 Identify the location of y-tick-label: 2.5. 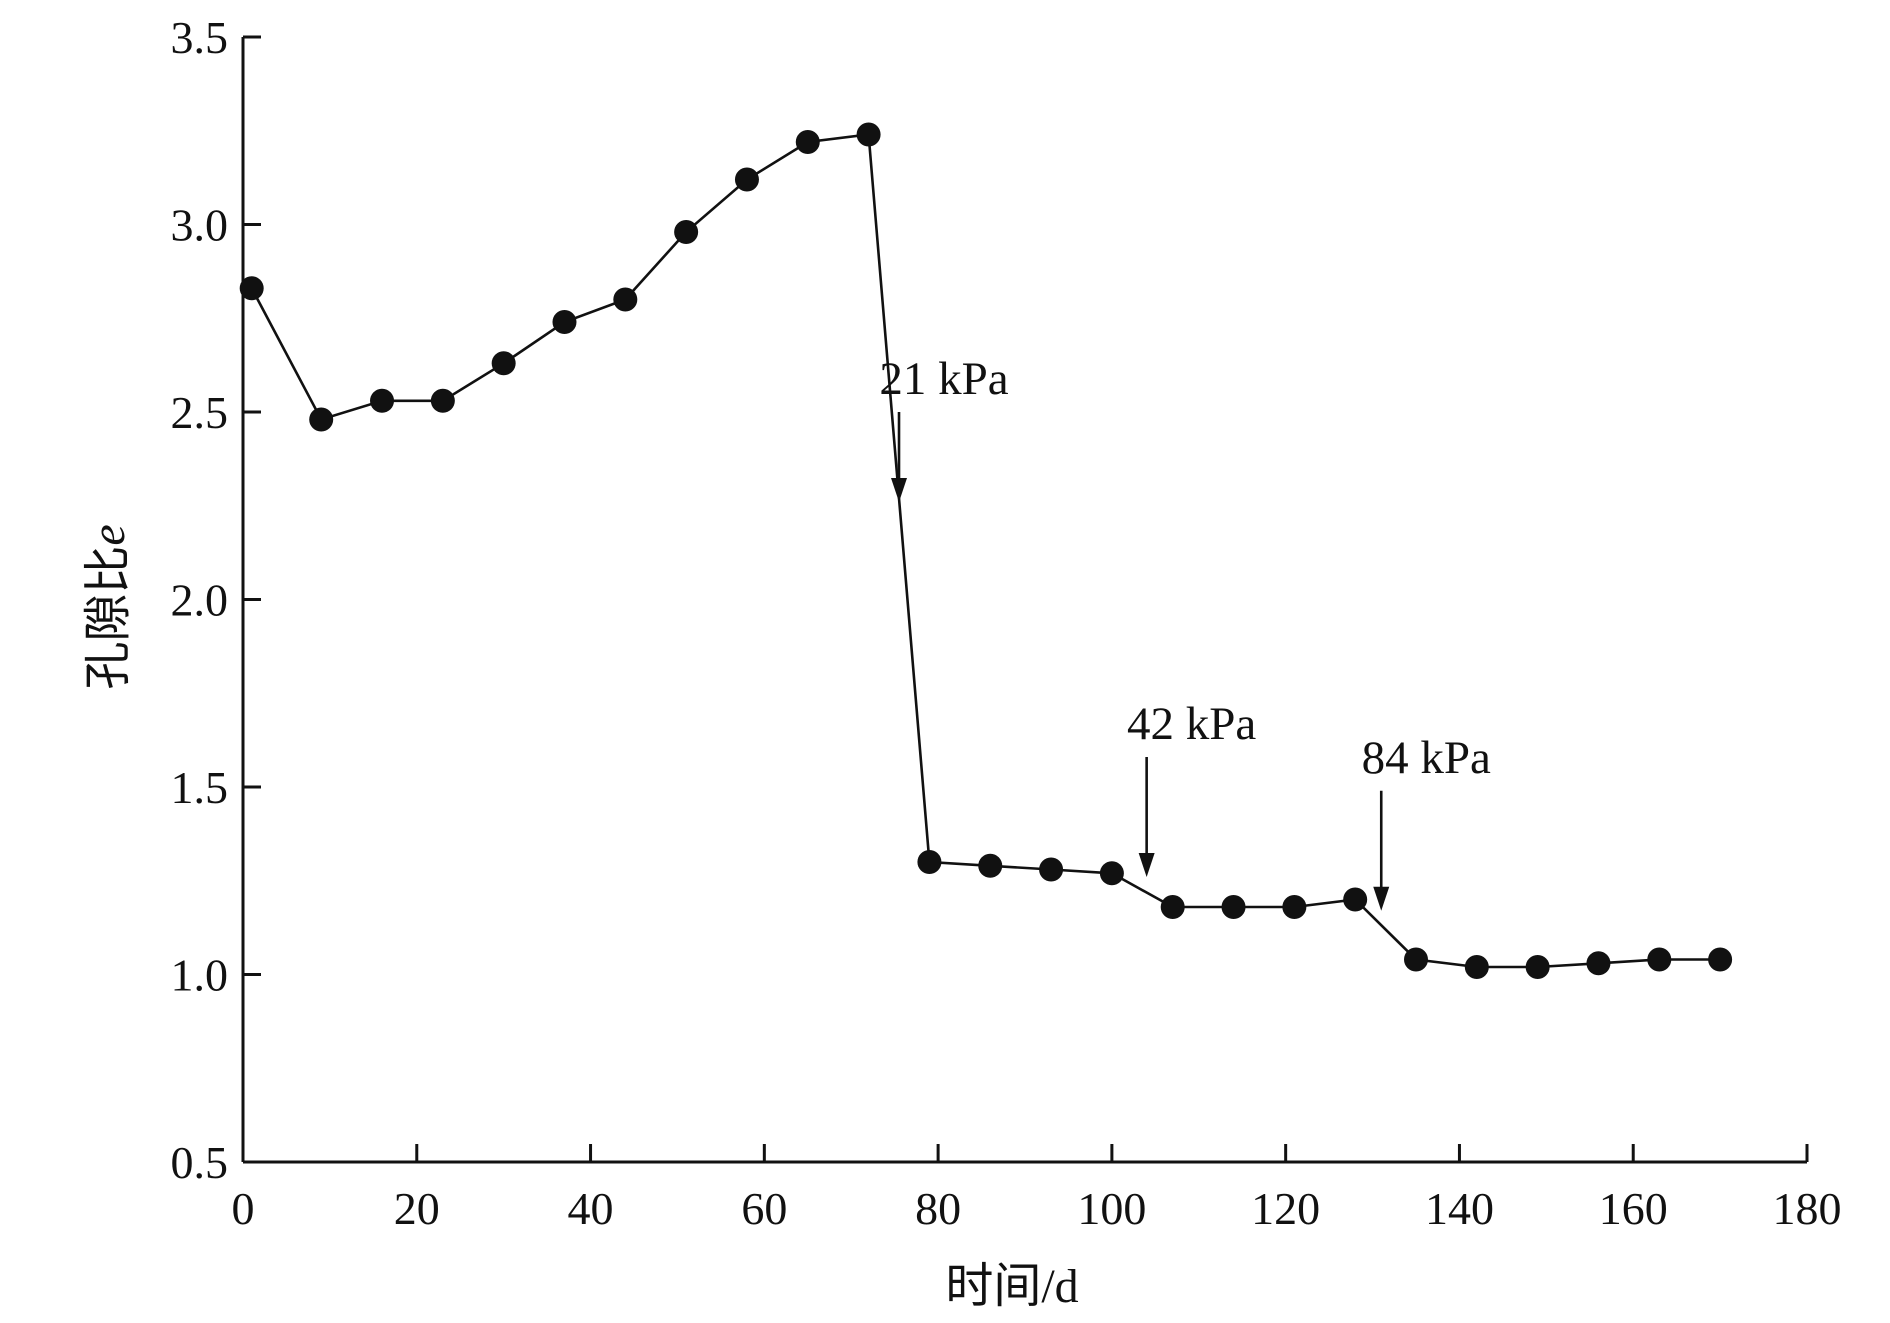
(200, 412).